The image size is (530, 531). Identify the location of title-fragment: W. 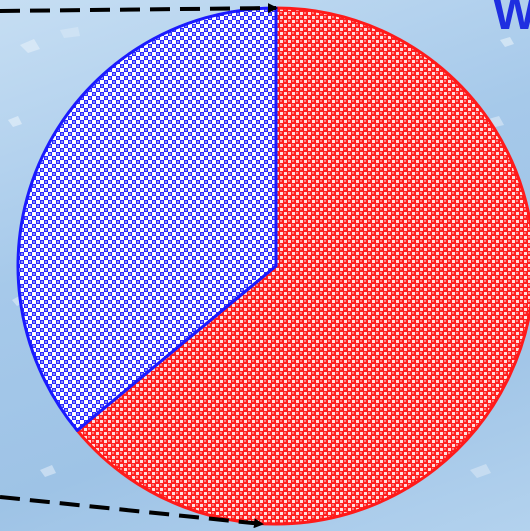
(511, 19).